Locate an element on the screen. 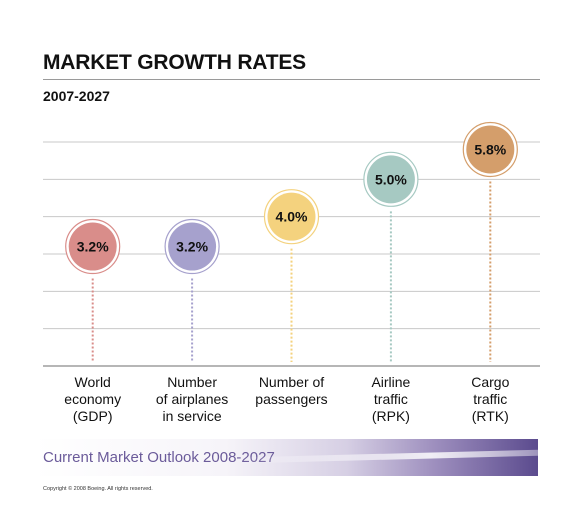 Image resolution: width=583 pixels, height=513 pixels. data-label: 4.0% is located at coordinates (292, 217).